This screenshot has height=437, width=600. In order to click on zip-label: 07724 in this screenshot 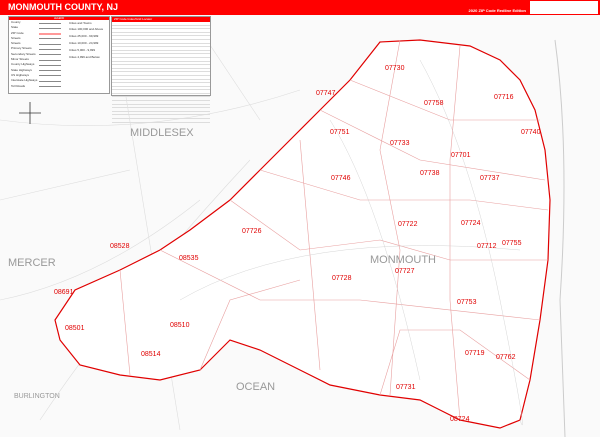, I will do `click(471, 223)`.